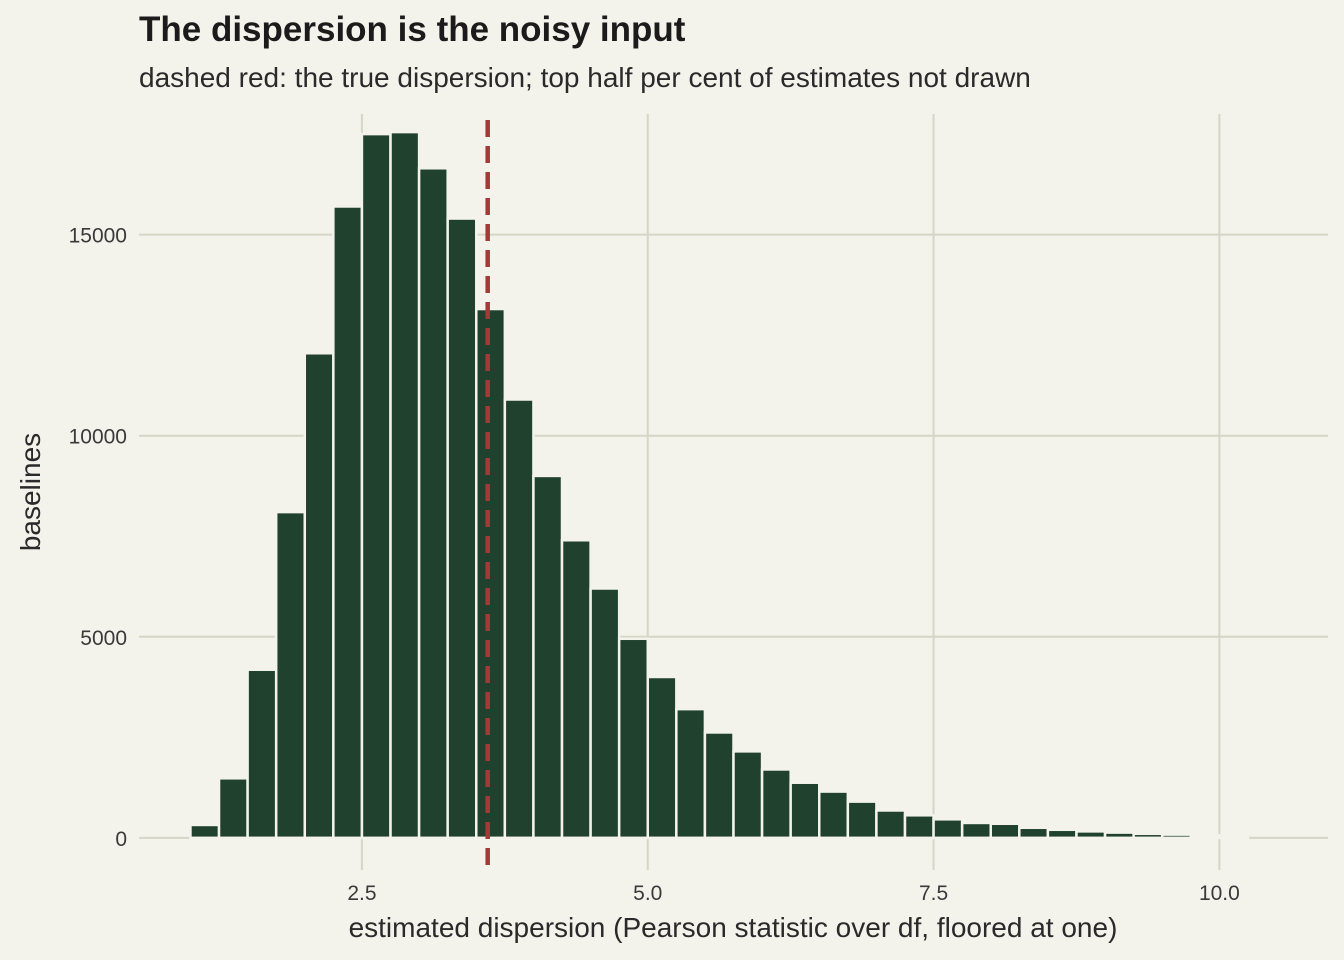 This screenshot has width=1344, height=960. I want to click on x-tick-label-0: 2.5, so click(361, 893).